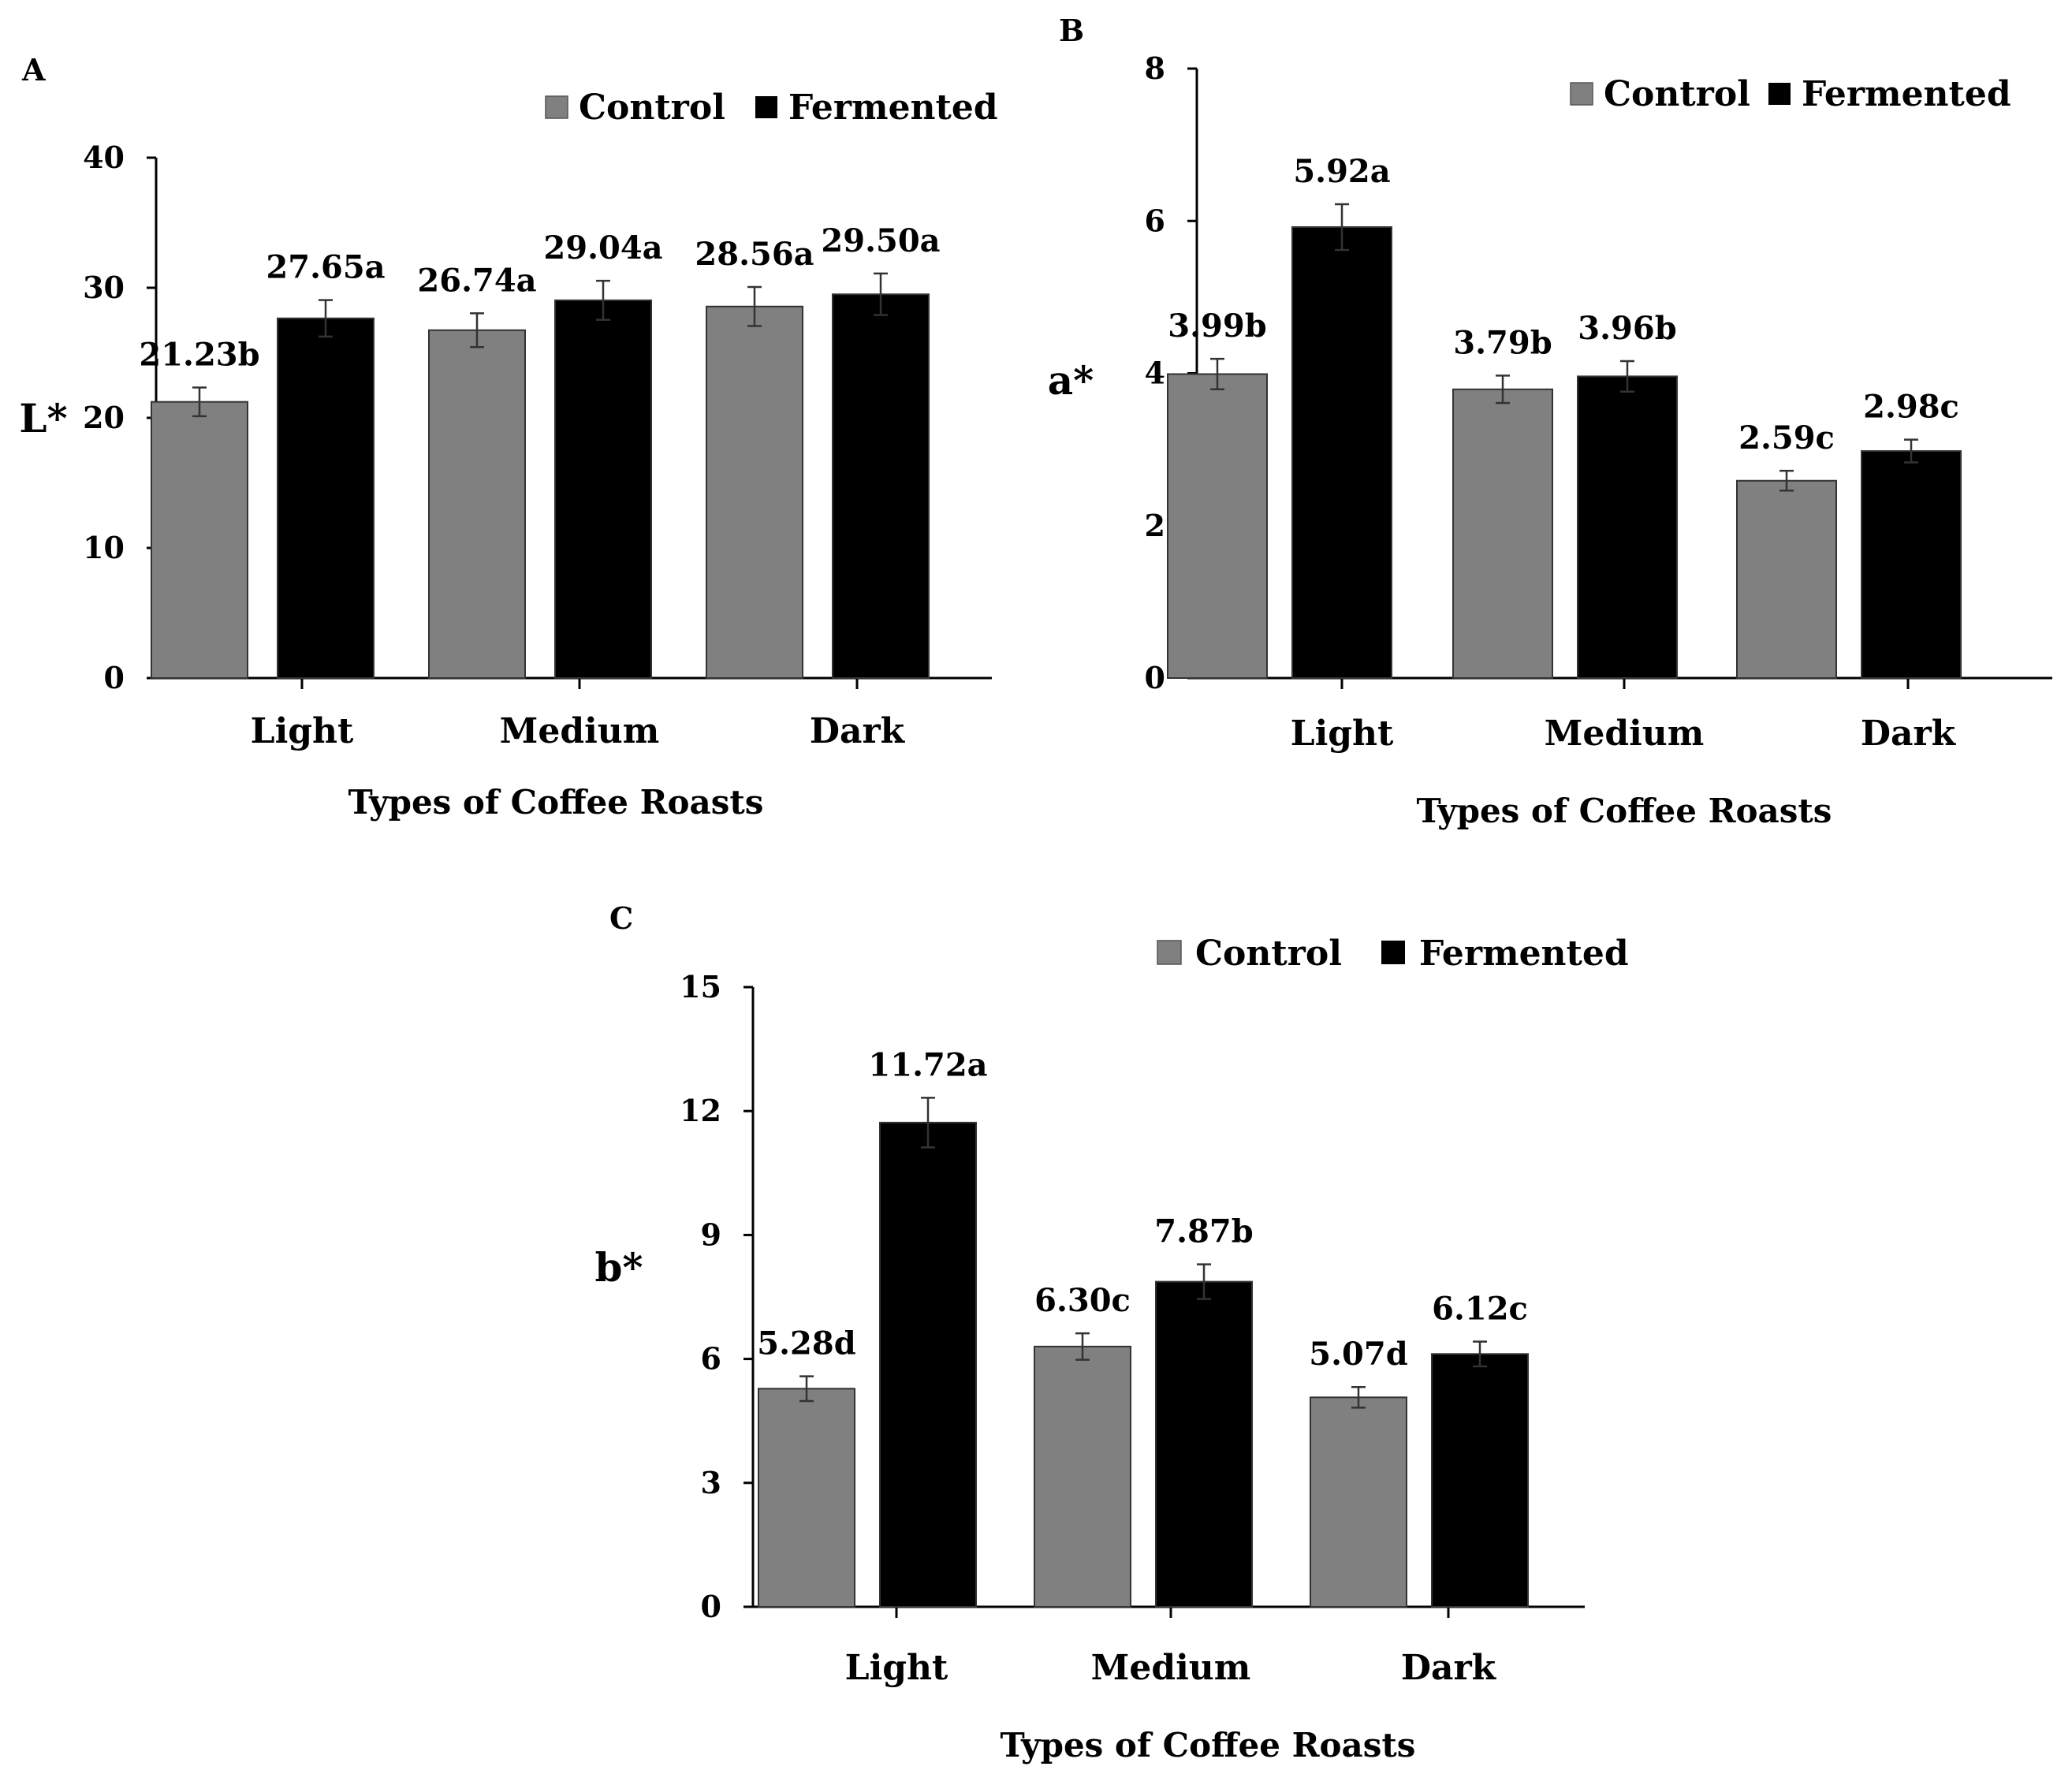 The height and width of the screenshot is (1785, 2072). What do you see at coordinates (43, 418) in the screenshot?
I see `panel-a-ylabel: L*` at bounding box center [43, 418].